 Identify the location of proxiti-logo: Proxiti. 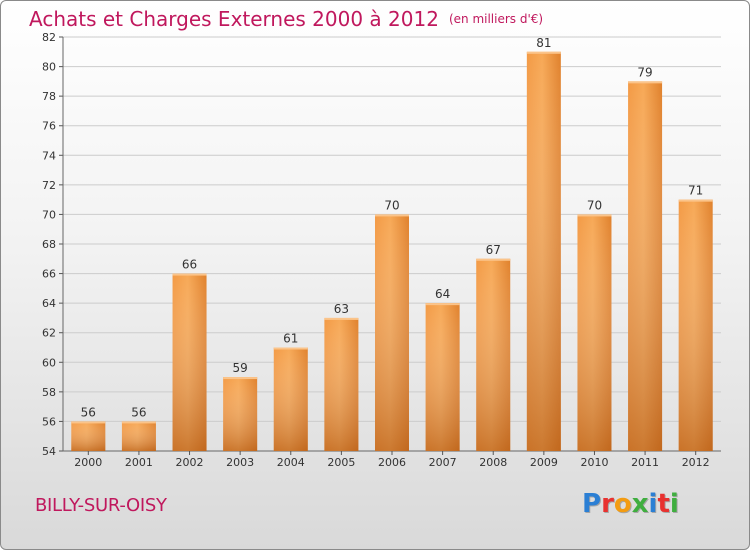
(630, 504).